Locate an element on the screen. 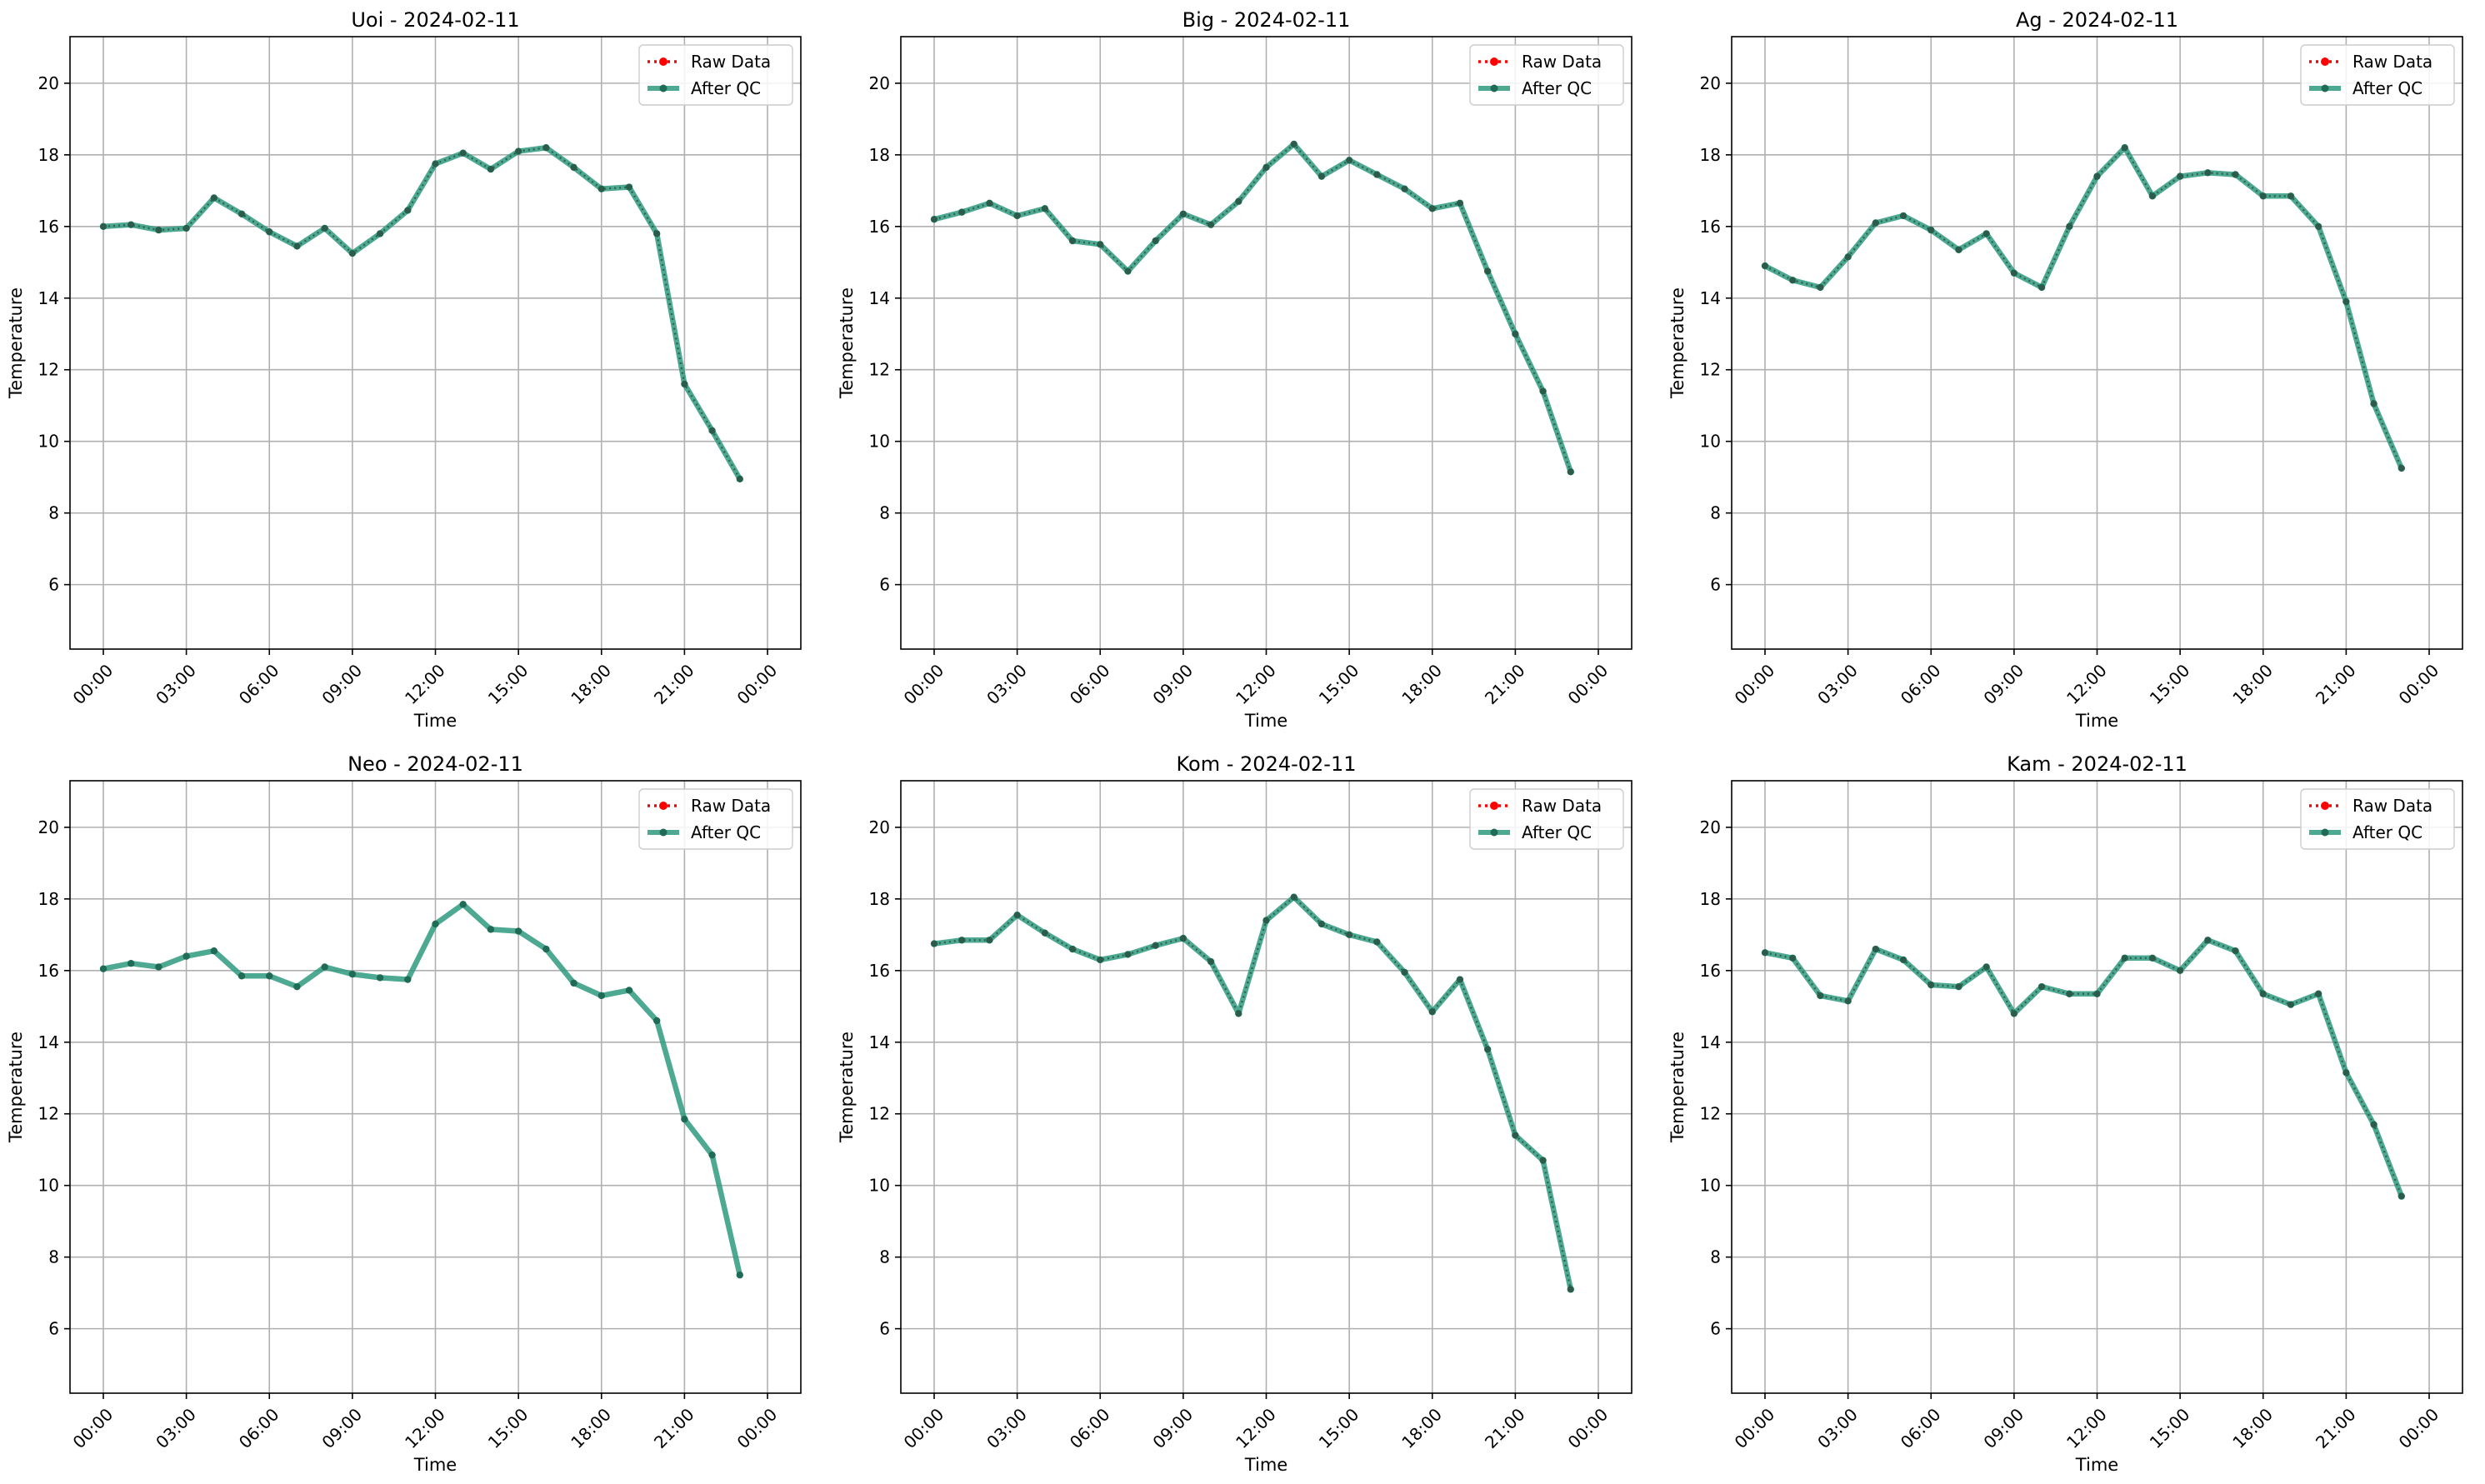 This screenshot has width=2485, height=1484. x-tick-label: 06:00 is located at coordinates (259, 1428).